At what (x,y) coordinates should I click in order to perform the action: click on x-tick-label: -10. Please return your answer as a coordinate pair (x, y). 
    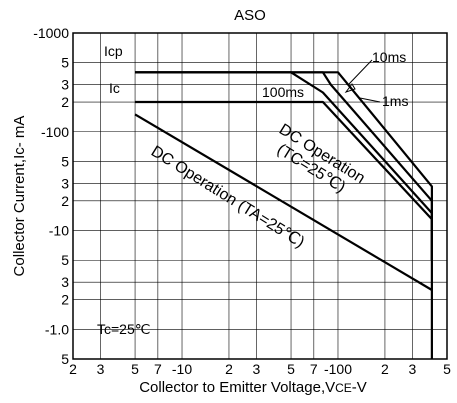
    Looking at the image, I should click on (182, 369).